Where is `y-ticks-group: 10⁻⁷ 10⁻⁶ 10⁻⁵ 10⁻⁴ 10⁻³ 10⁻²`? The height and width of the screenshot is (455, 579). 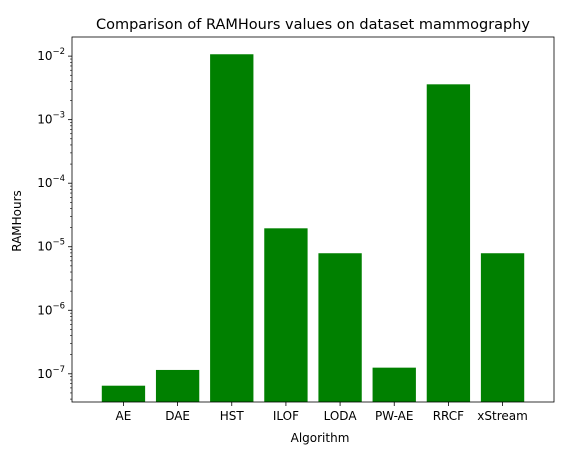 y-ticks-group: 10⁻⁷ 10⁻⁶ 10⁻⁵ 10⁻⁴ 10⁻³ 10⁻² is located at coordinates (54, 223).